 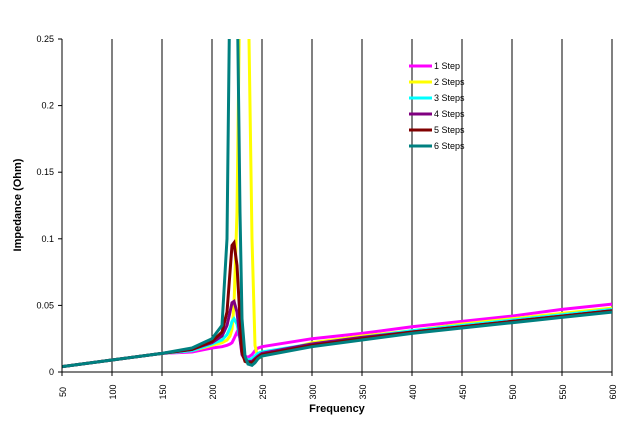 What do you see at coordinates (63, 392) in the screenshot?
I see `x-tick-label: 50` at bounding box center [63, 392].